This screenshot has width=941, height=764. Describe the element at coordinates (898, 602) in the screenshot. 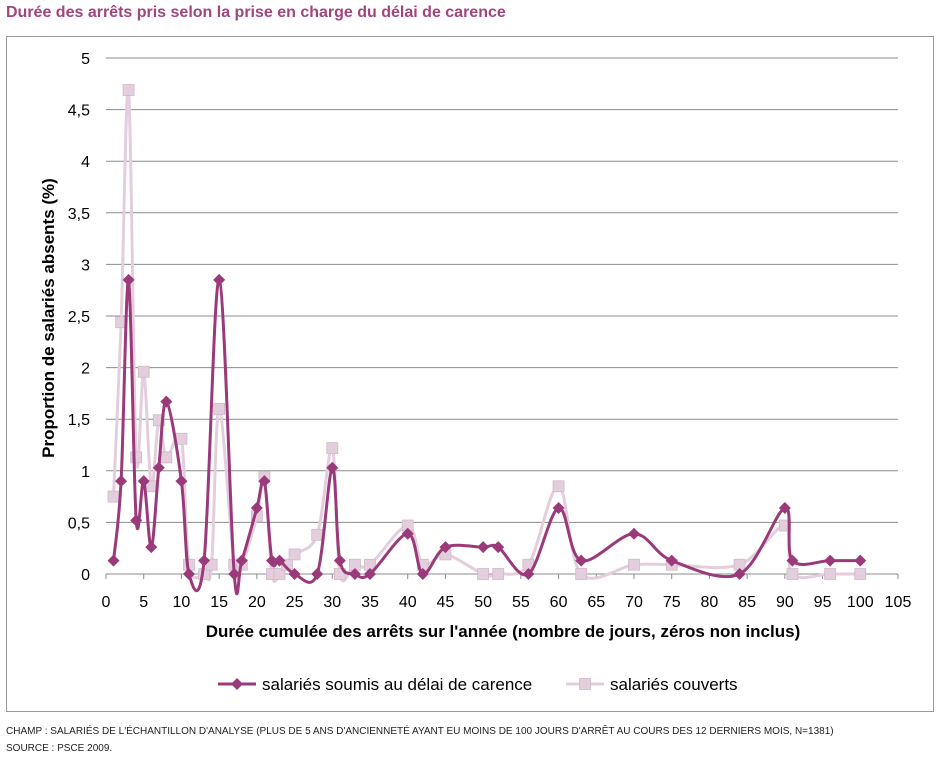

I see `x-tick-label: 105` at that location.